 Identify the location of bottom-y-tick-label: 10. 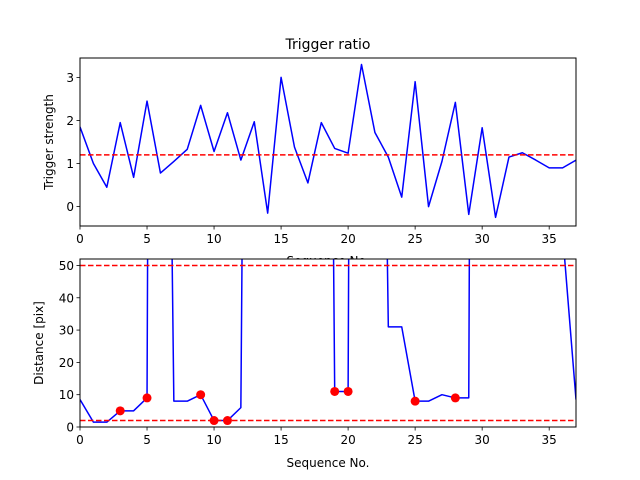
(66, 395).